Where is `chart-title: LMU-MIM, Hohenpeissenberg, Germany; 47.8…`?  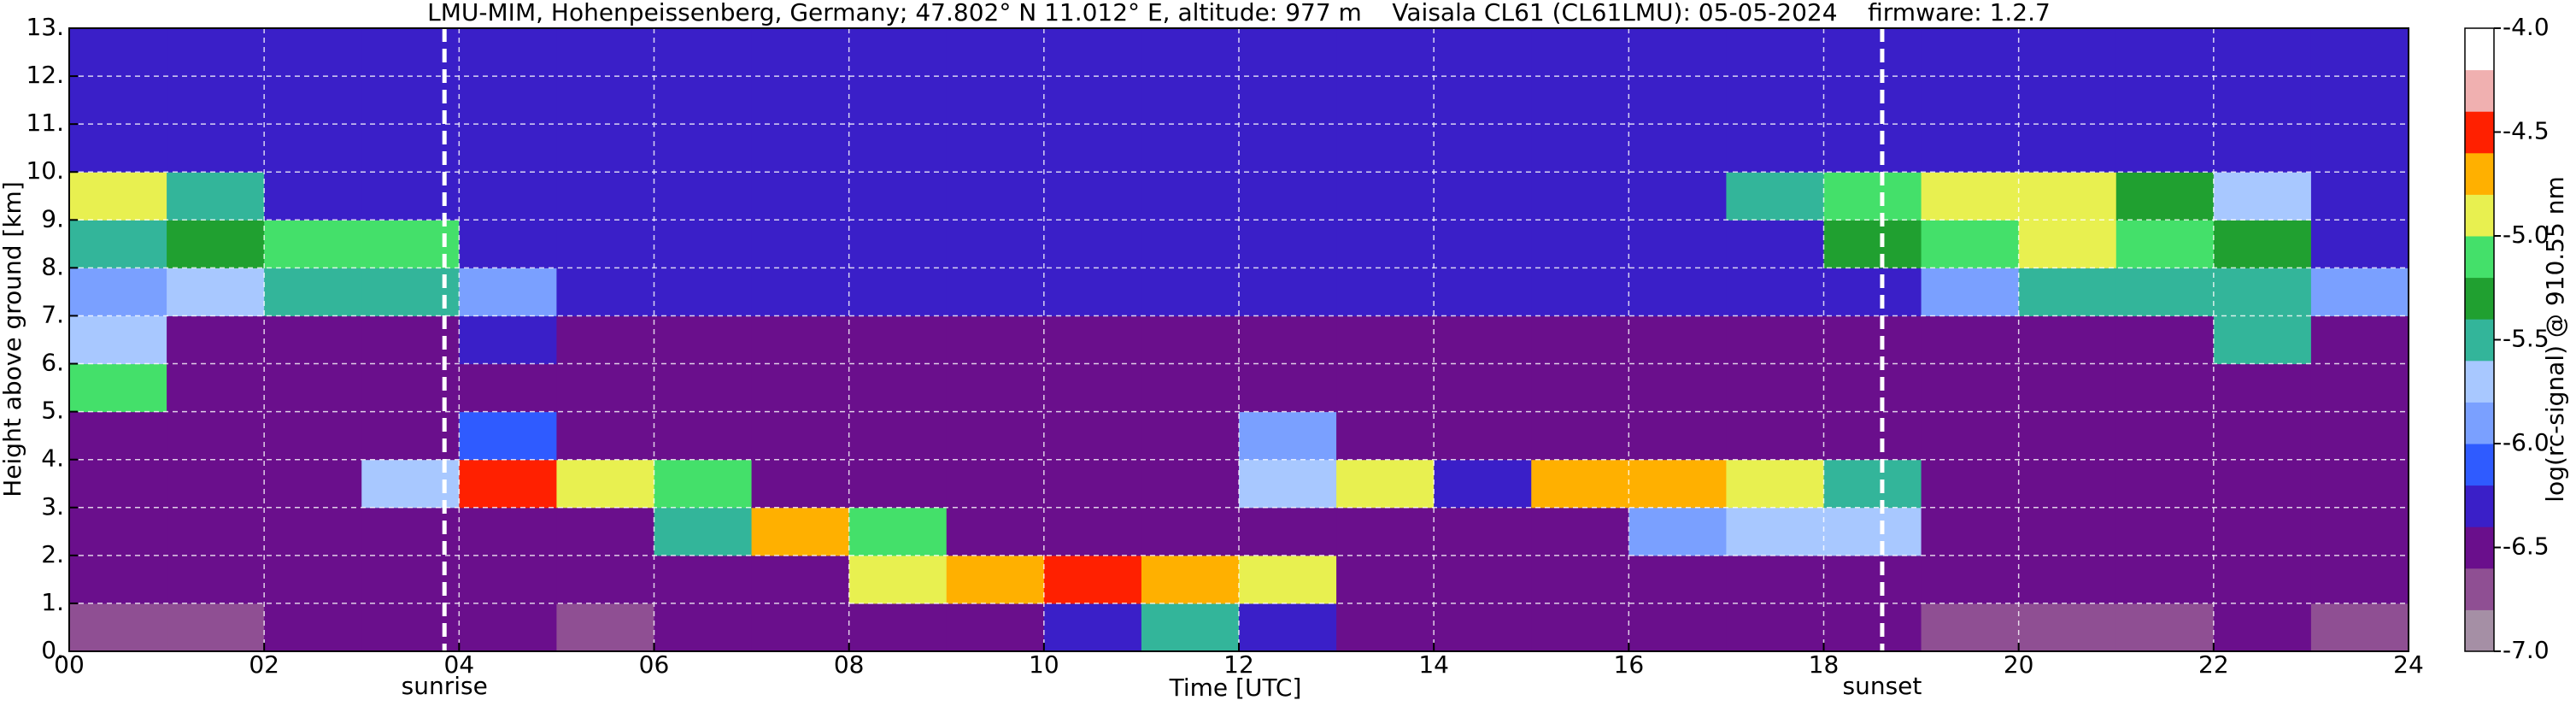 chart-title: LMU-MIM, Hohenpeissenberg, Germany; 47.8… is located at coordinates (1239, 13).